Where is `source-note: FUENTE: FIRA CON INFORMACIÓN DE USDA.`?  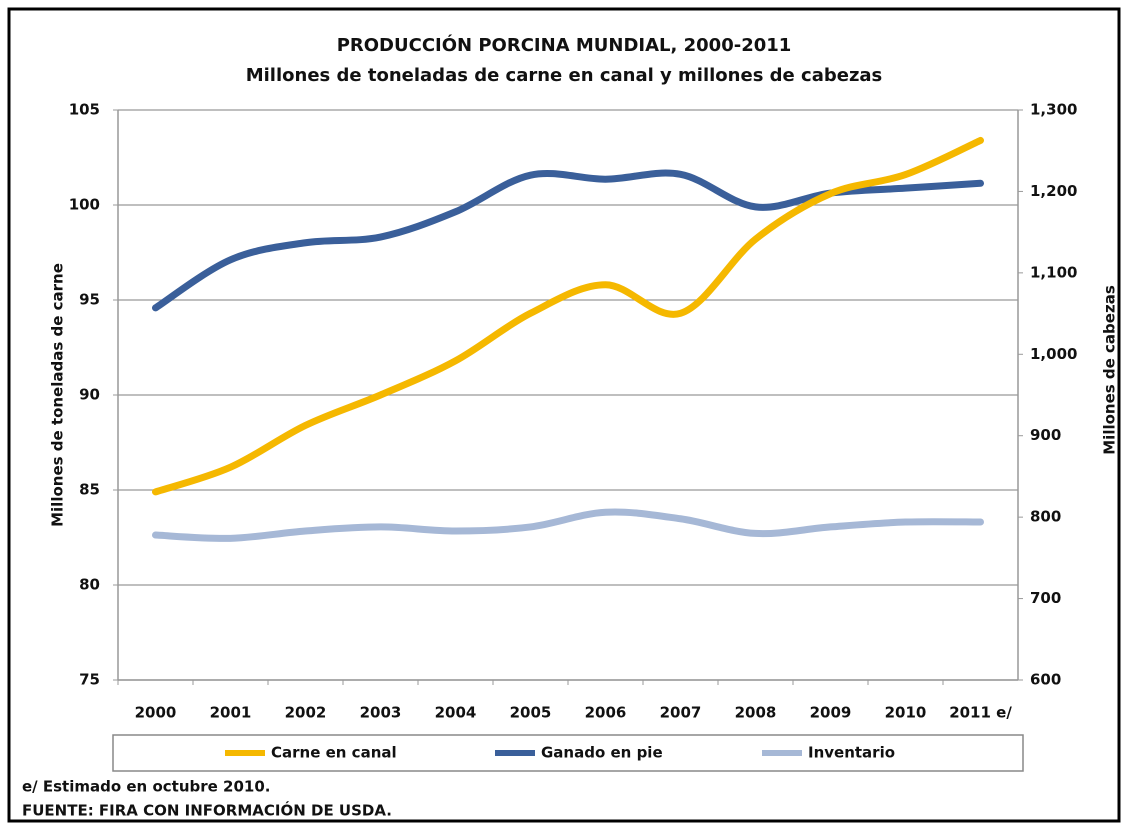
source-note: FUENTE: FIRA CON INFORMACIÓN DE USDA. is located at coordinates (207, 810).